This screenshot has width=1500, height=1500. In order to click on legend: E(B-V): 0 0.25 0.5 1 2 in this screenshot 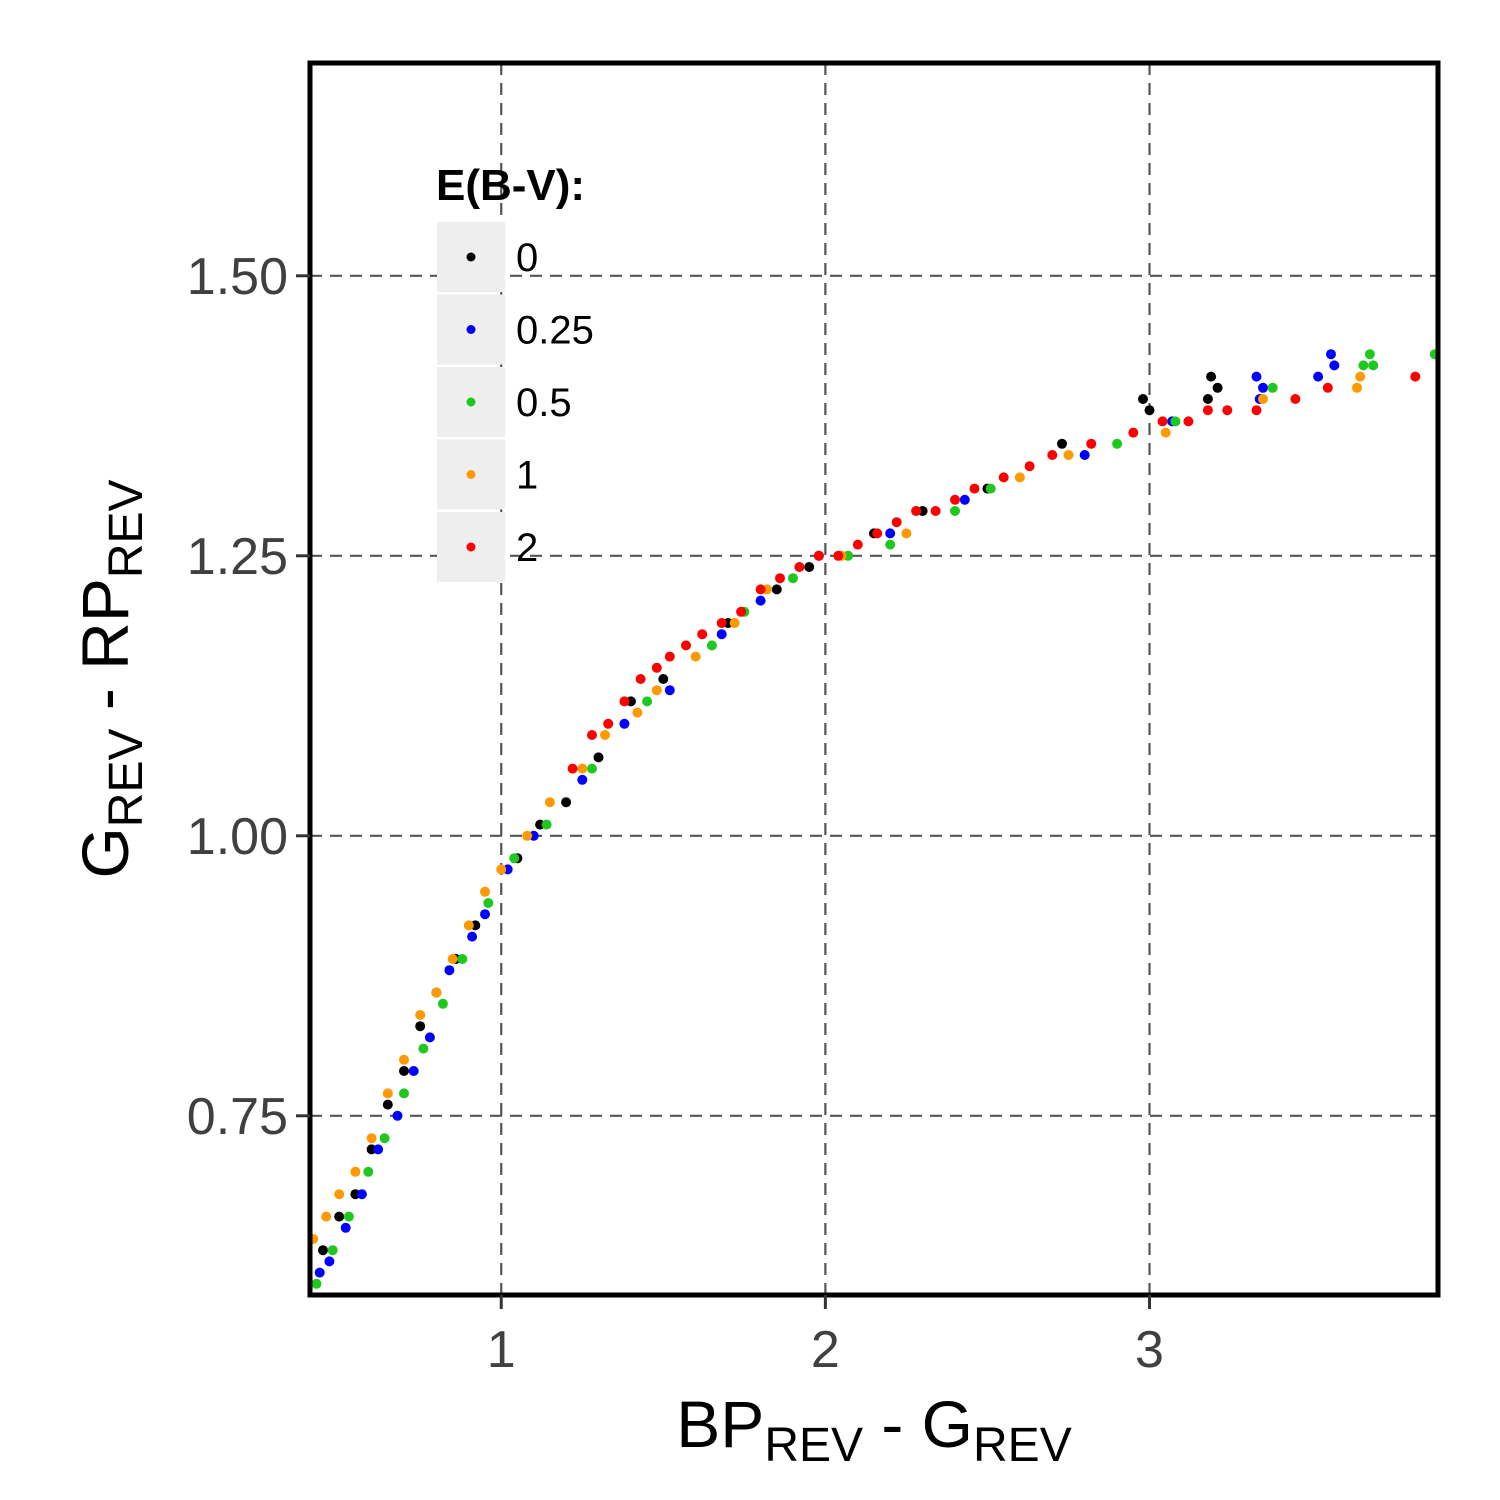, I will do `click(515, 371)`.